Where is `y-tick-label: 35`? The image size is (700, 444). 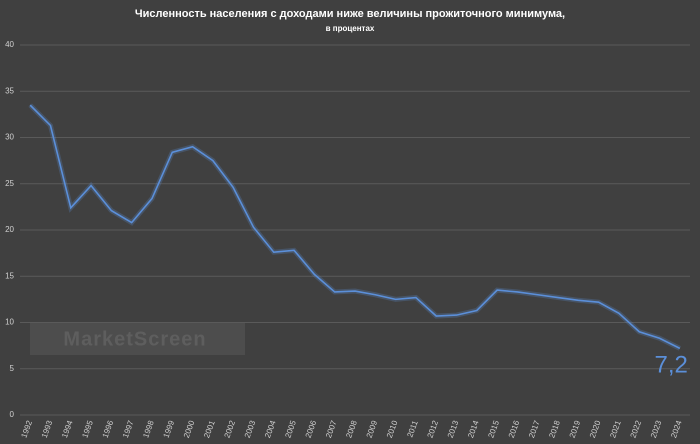
y-tick-label: 35 is located at coordinates (9, 90).